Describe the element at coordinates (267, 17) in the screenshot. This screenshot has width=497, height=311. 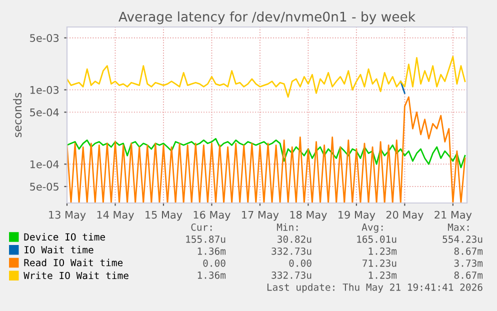
I see `chart-title: Average latency for /dev/nvme0n1 - by week` at that location.